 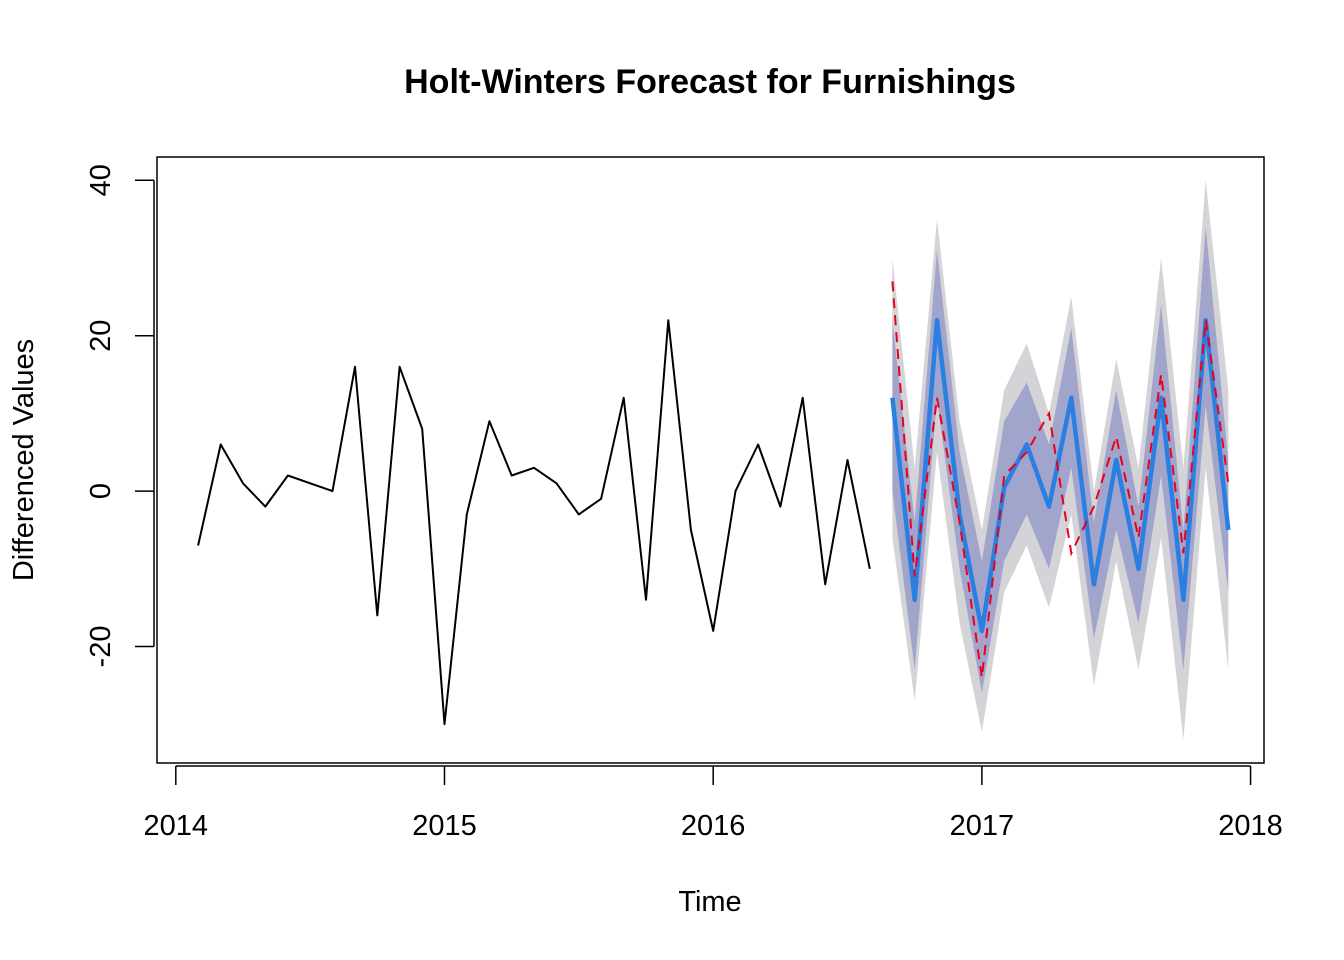 I want to click on x-tick-label: 2018, so click(x=1250, y=826).